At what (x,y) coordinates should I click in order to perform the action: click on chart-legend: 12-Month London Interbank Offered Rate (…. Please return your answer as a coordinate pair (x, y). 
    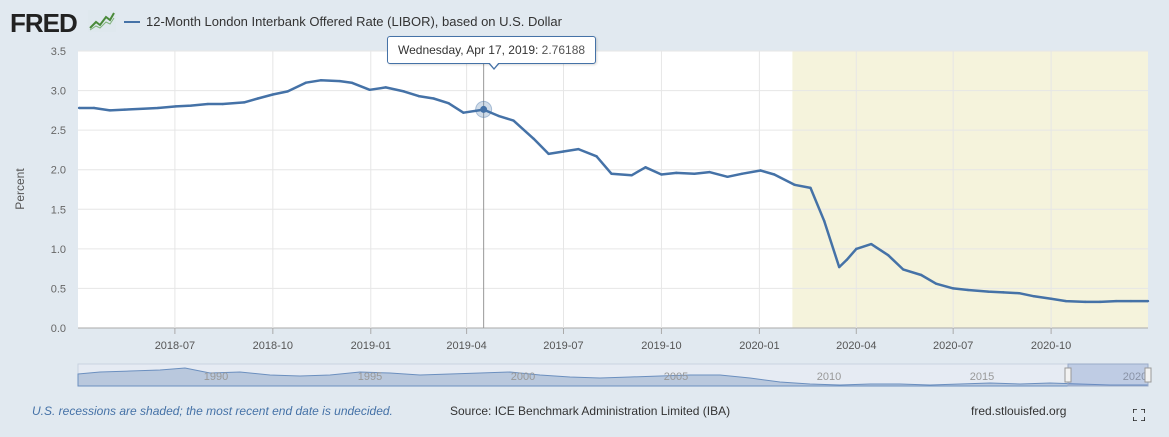
    Looking at the image, I should click on (343, 21).